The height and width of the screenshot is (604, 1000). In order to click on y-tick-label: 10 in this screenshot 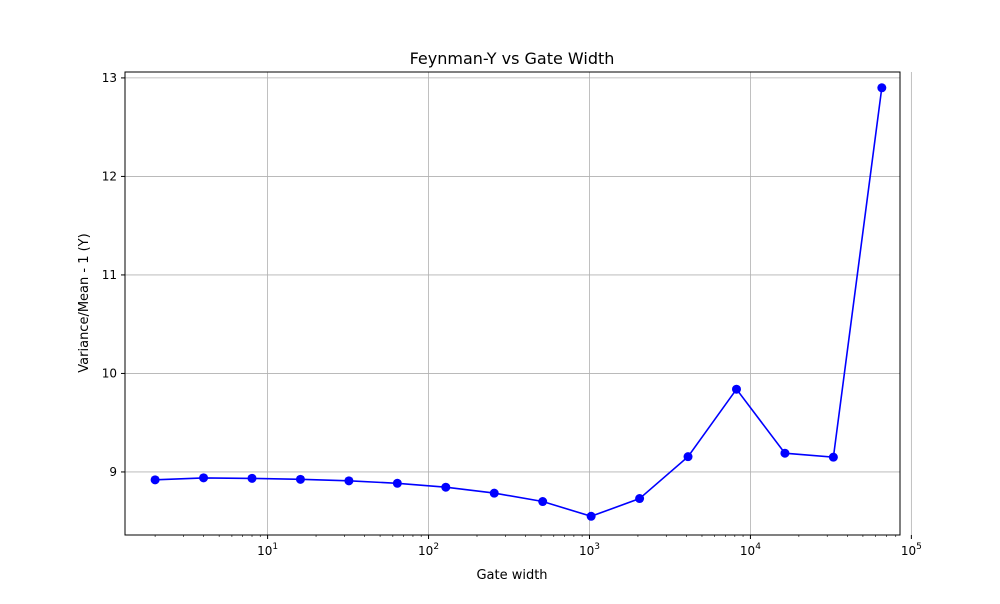, I will do `click(109, 373)`.